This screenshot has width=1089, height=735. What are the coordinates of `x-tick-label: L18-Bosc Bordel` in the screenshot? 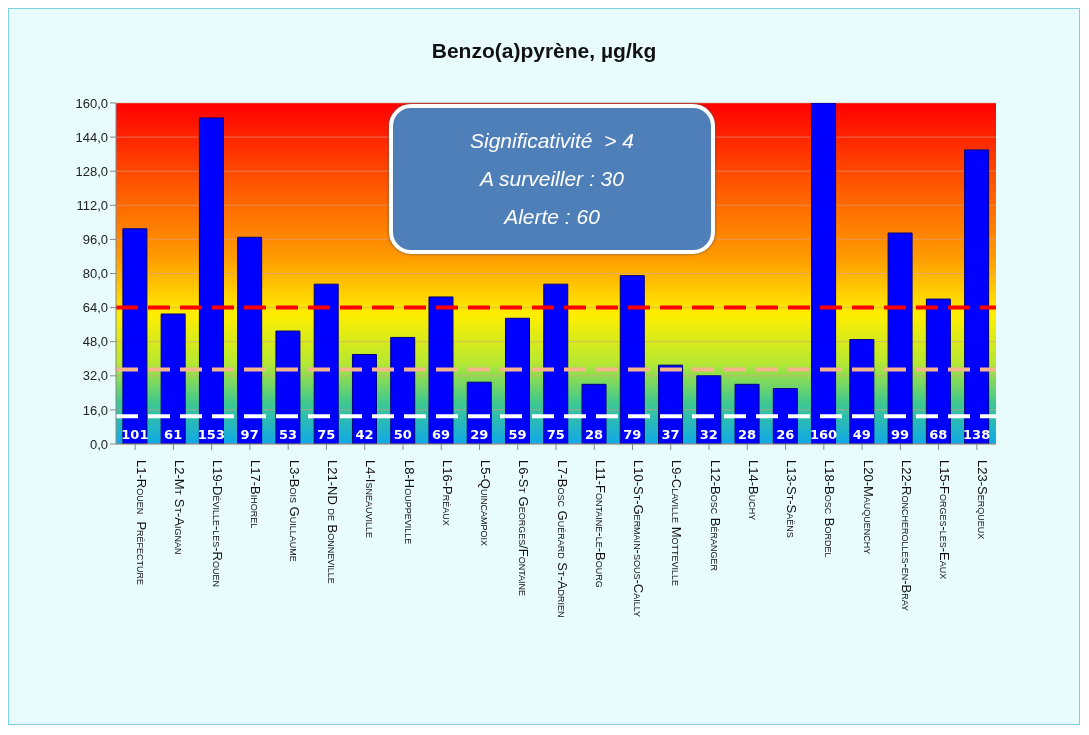 It's located at (830, 509).